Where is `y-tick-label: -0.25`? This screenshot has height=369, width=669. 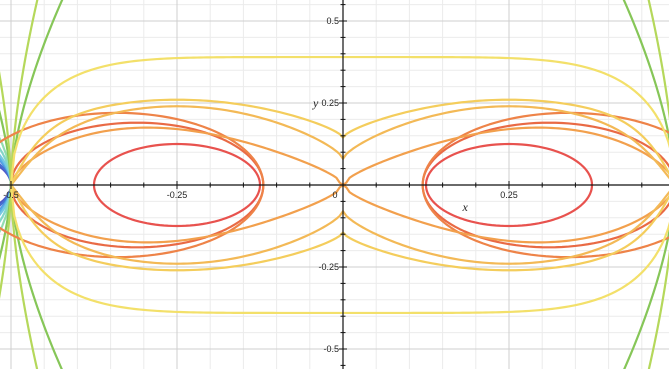 y-tick-label: -0.25 is located at coordinates (328, 267).